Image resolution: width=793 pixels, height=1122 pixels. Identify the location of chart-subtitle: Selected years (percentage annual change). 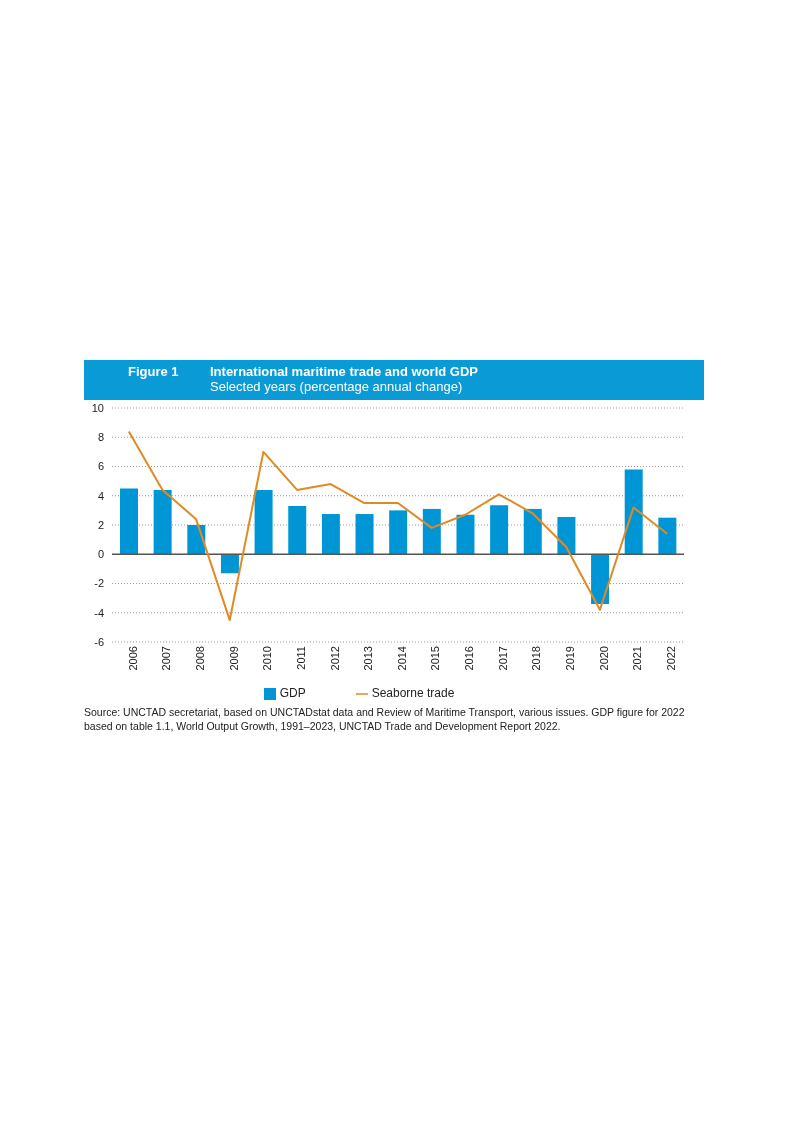
(337, 386).